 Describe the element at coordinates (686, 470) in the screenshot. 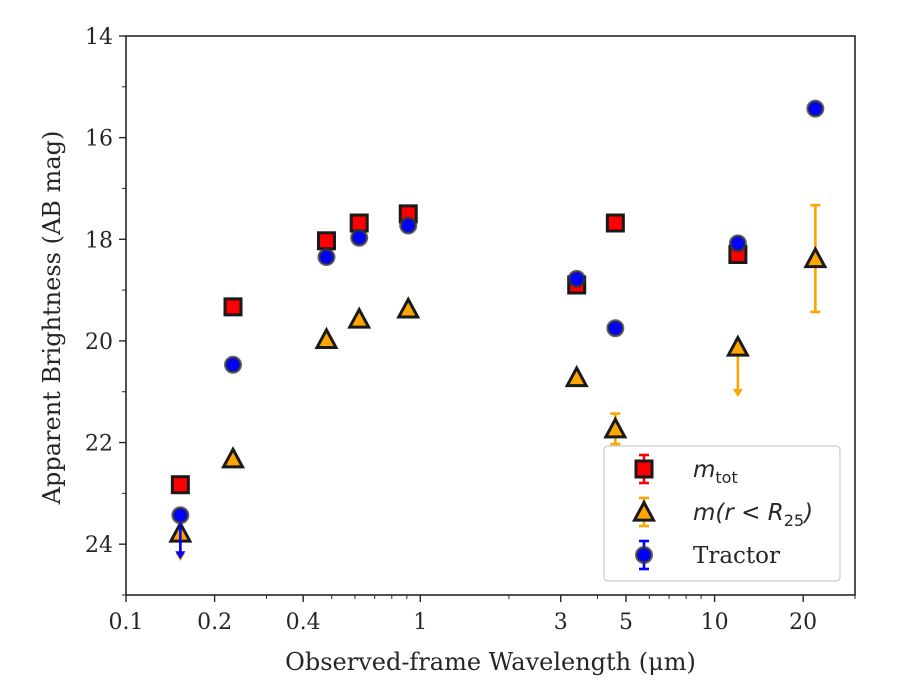

I see `legend-entry: mtot` at that location.